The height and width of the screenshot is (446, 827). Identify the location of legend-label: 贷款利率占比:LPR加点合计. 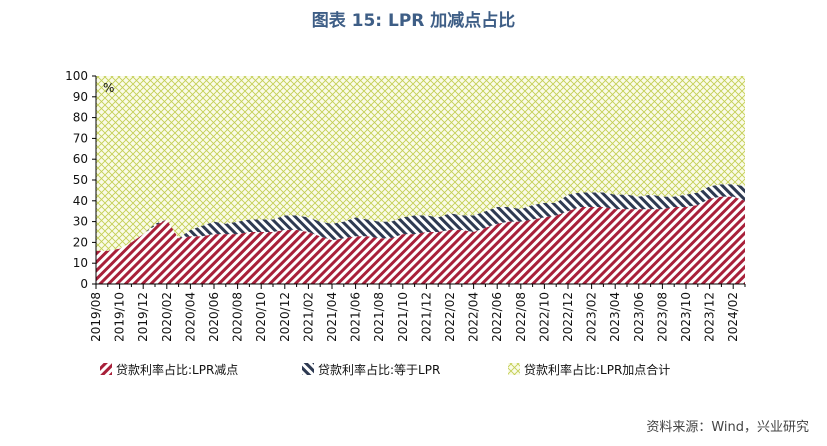
(597, 369).